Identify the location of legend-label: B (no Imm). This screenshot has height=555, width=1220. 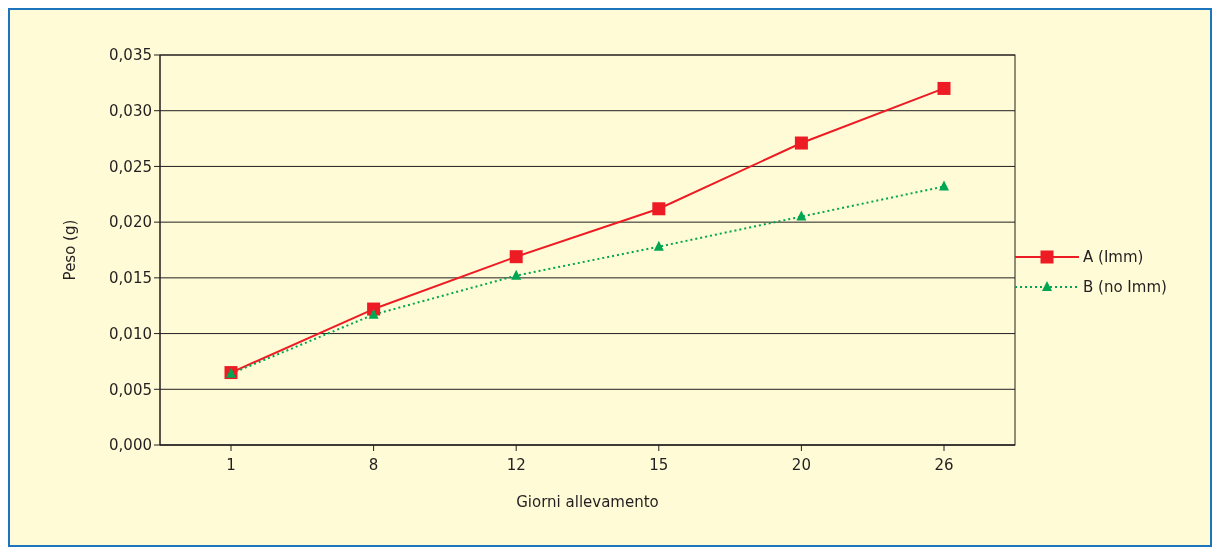
(1125, 286).